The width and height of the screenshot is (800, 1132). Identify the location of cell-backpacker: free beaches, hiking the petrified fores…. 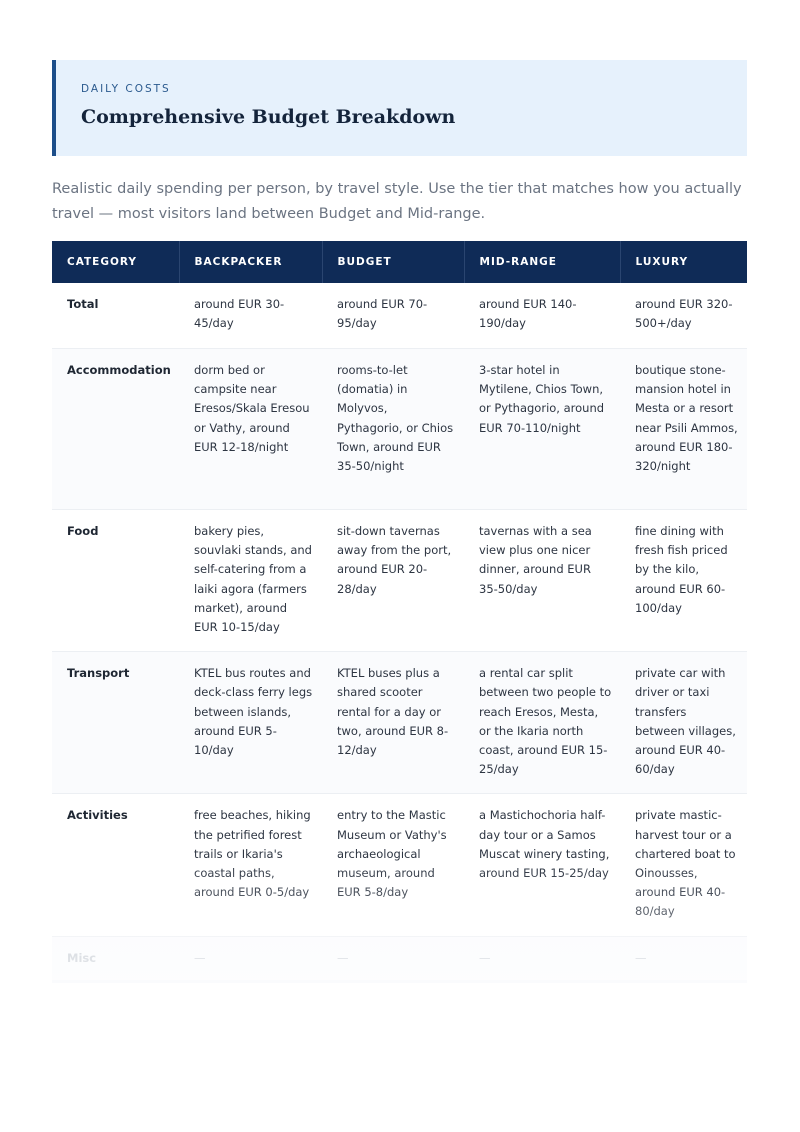
(250, 865).